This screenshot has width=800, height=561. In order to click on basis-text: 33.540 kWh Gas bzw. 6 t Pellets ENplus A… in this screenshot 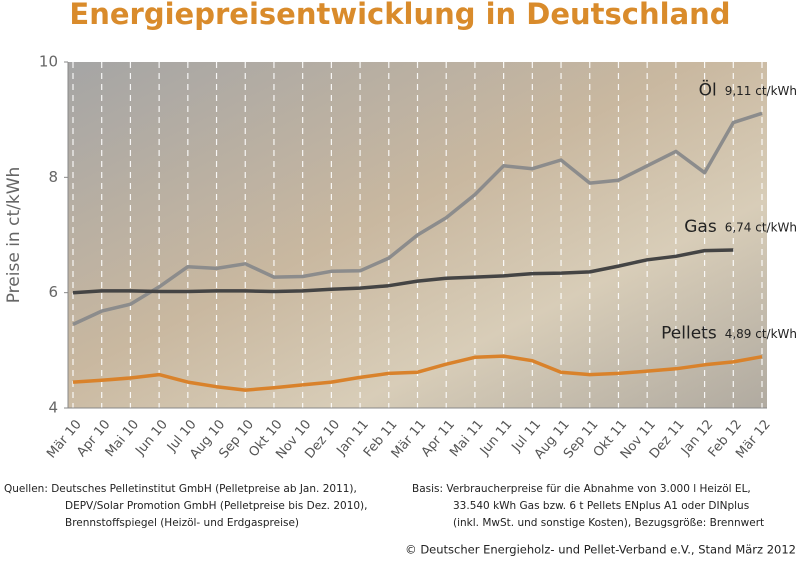, I will do `click(601, 506)`.